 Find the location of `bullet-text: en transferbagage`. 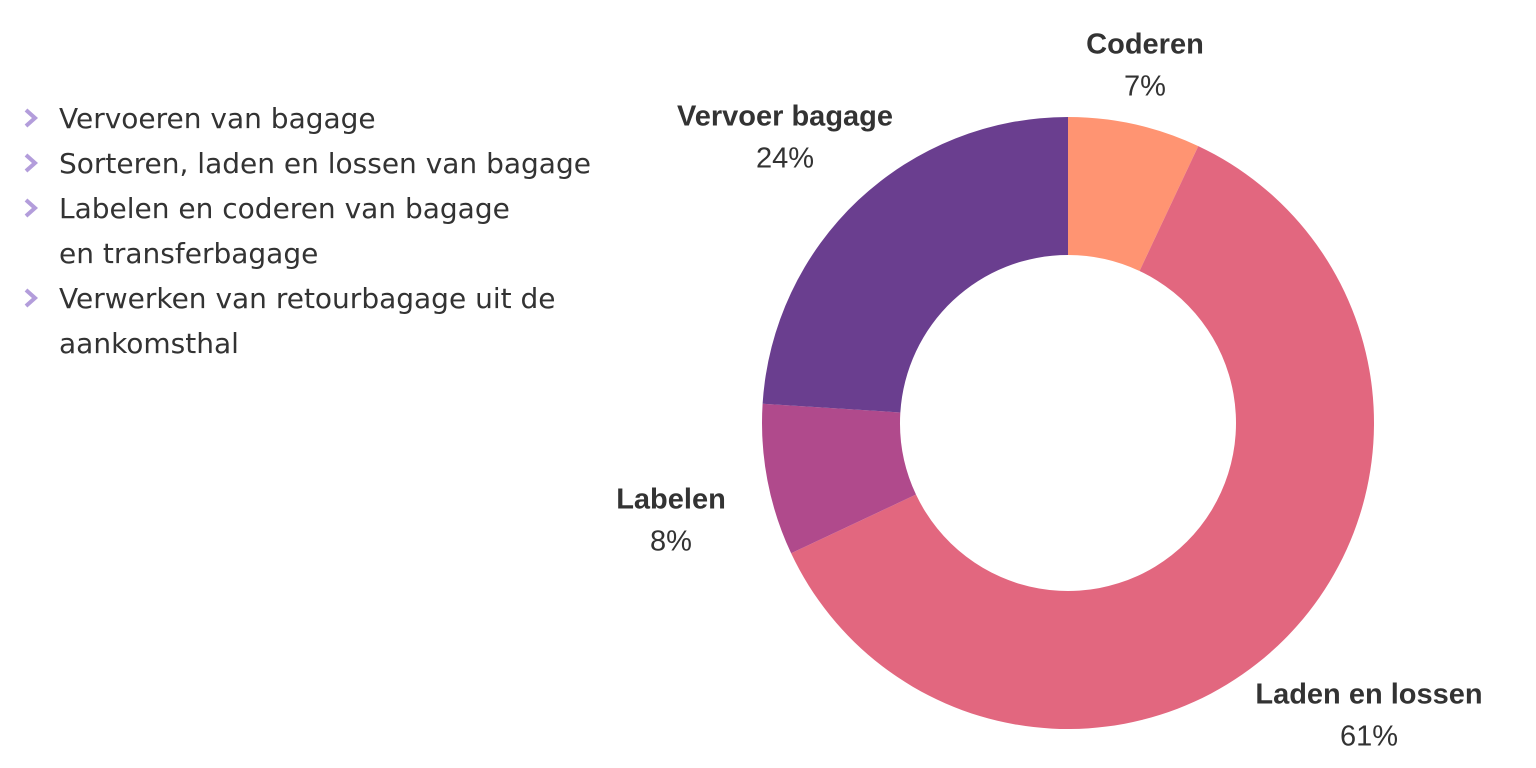

bullet-text: en transferbagage is located at coordinates (189, 253).